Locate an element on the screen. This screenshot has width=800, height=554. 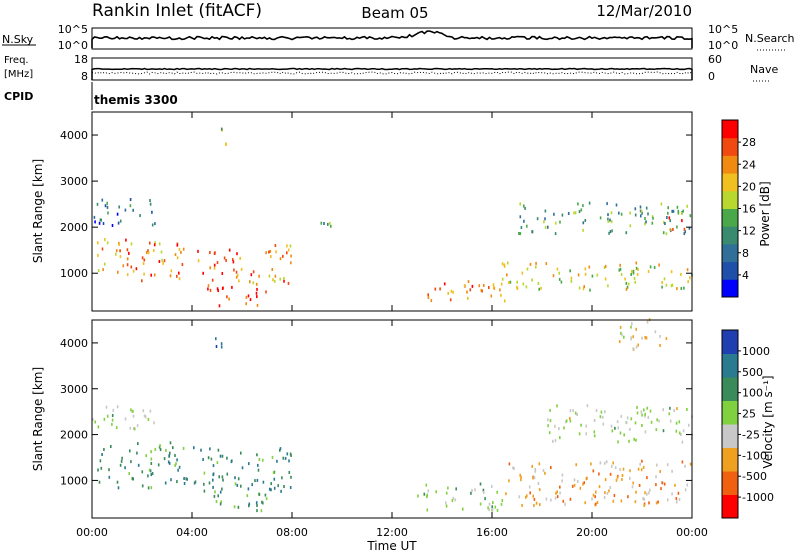
freq-tick-top: 18 is located at coordinates (81, 59).